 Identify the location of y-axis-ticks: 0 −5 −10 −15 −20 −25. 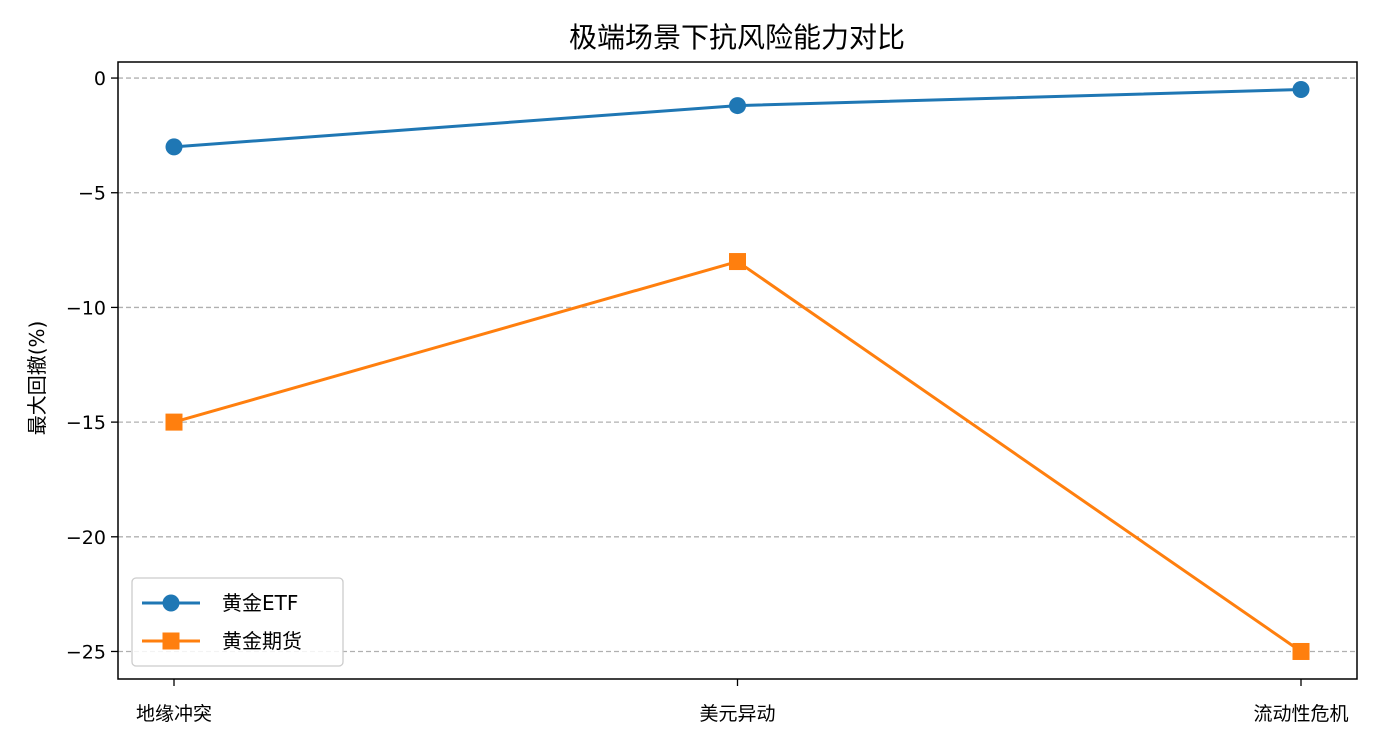
(92, 365).